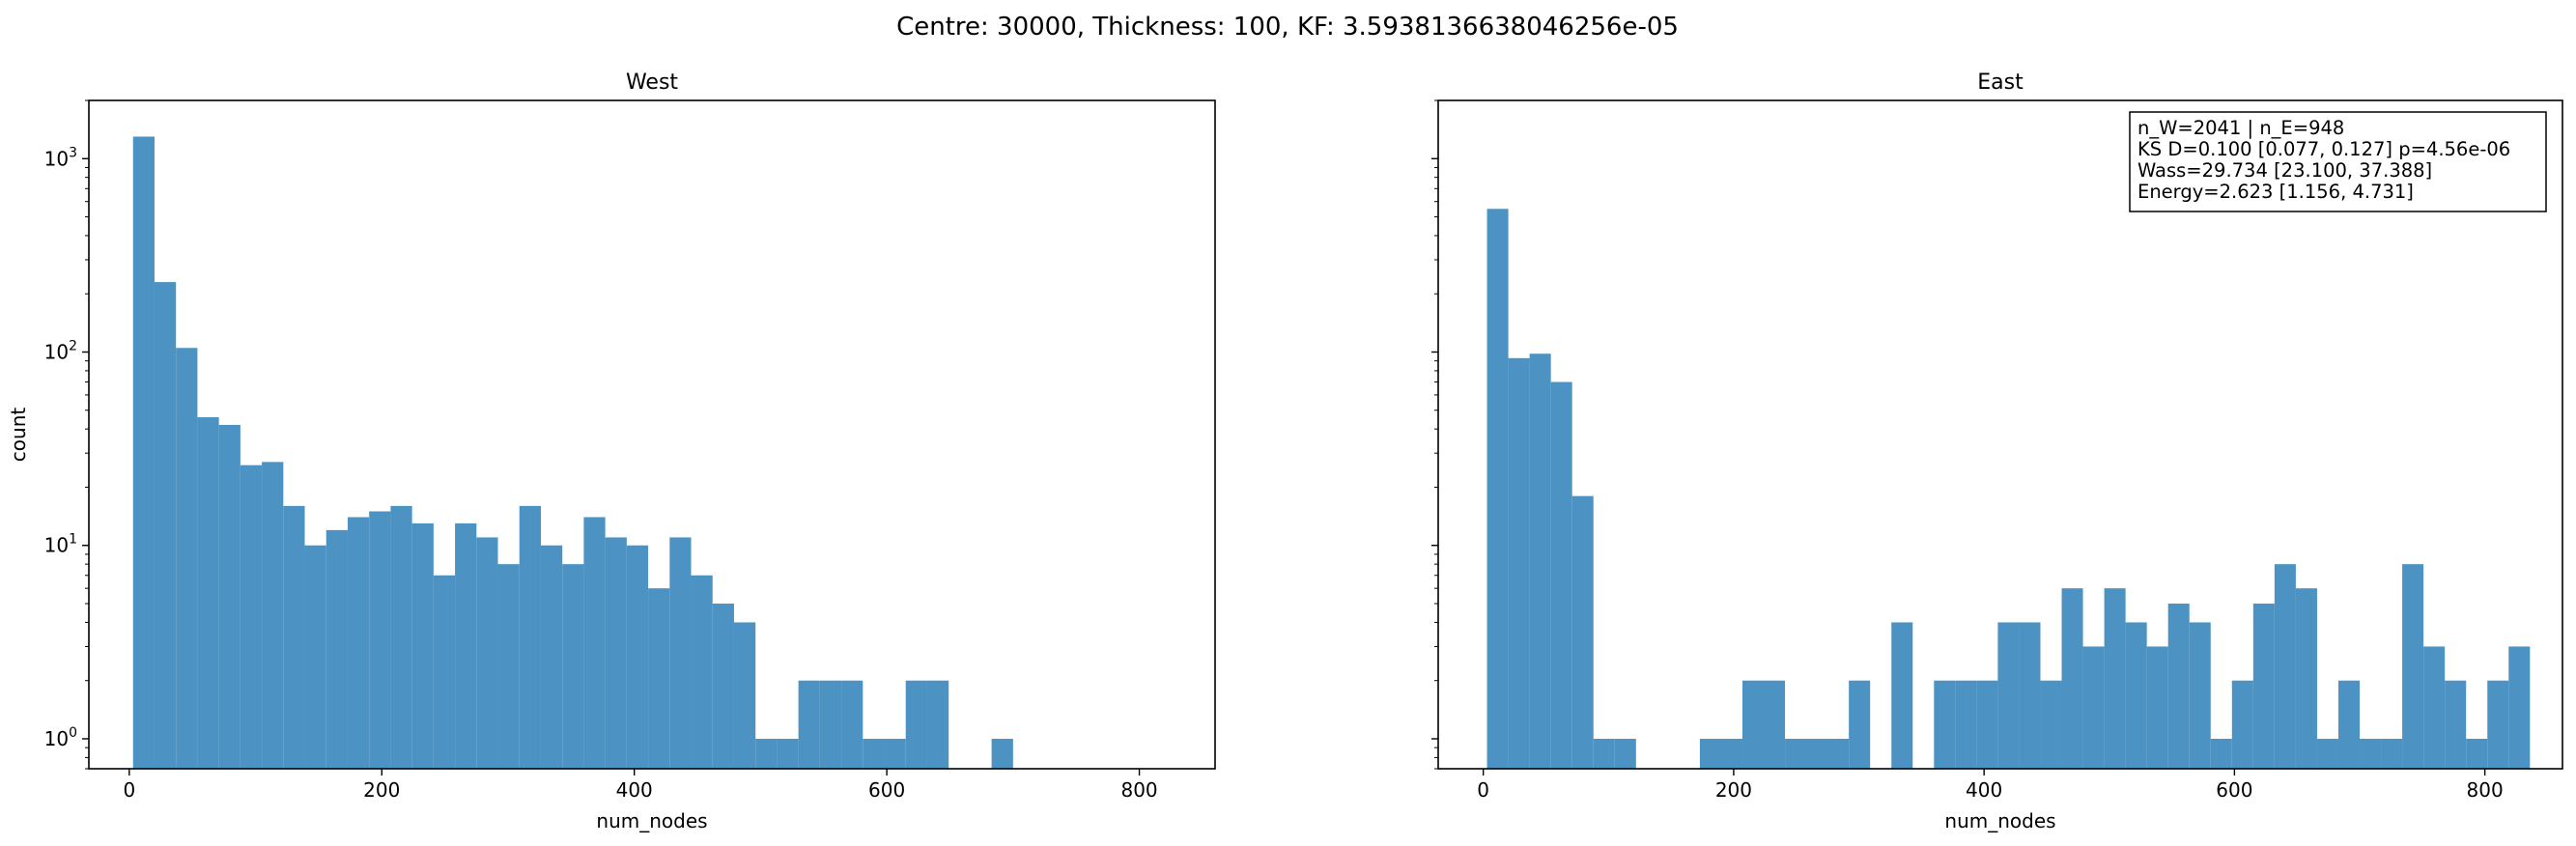 The image size is (2576, 846). What do you see at coordinates (18, 435) in the screenshot?
I see `y-axis-label: count` at bounding box center [18, 435].